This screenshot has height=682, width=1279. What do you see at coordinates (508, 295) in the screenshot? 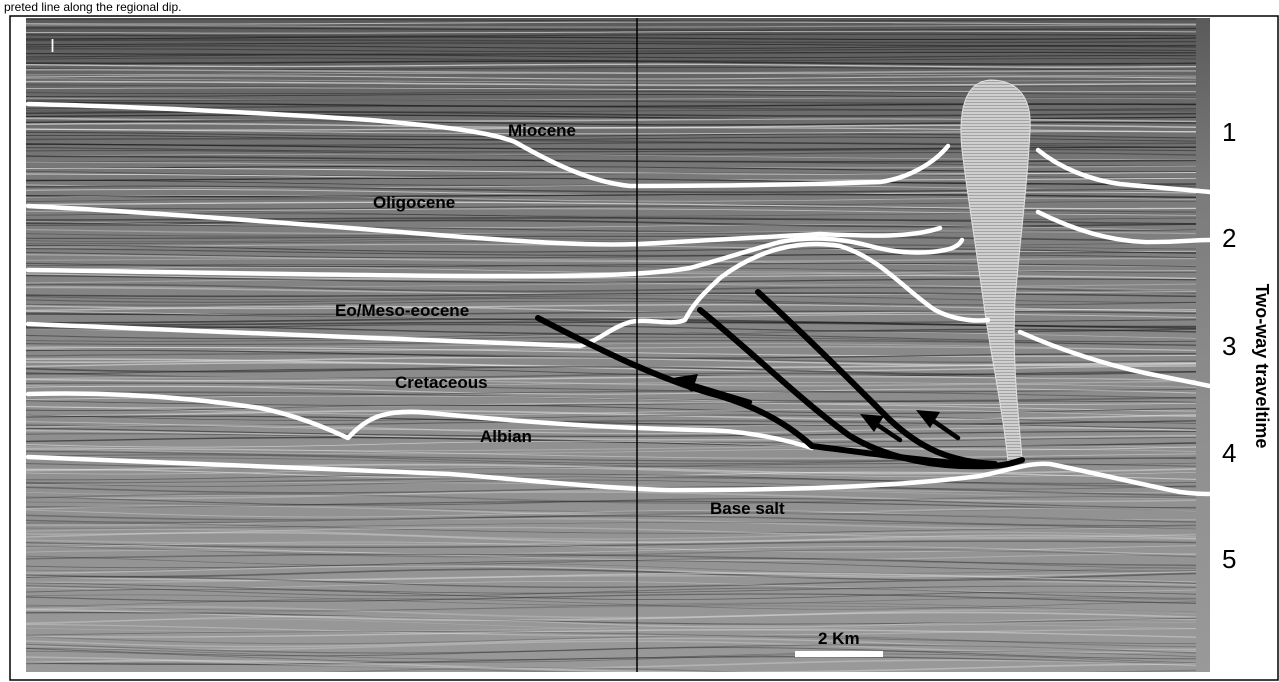
I see `horizon-cretaceous-top` at bounding box center [508, 295].